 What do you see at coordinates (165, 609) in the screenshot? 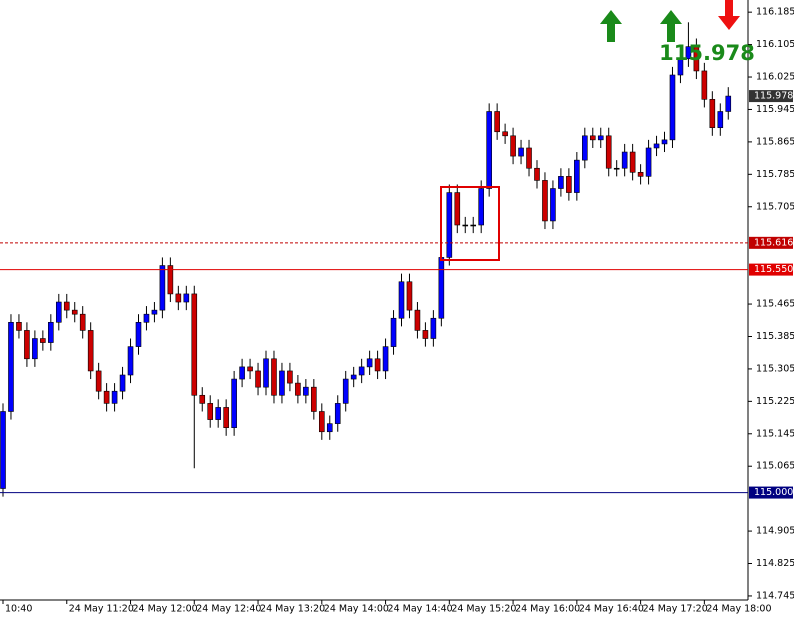
I see `x-tick-label: 24 May 12:00` at bounding box center [165, 609].